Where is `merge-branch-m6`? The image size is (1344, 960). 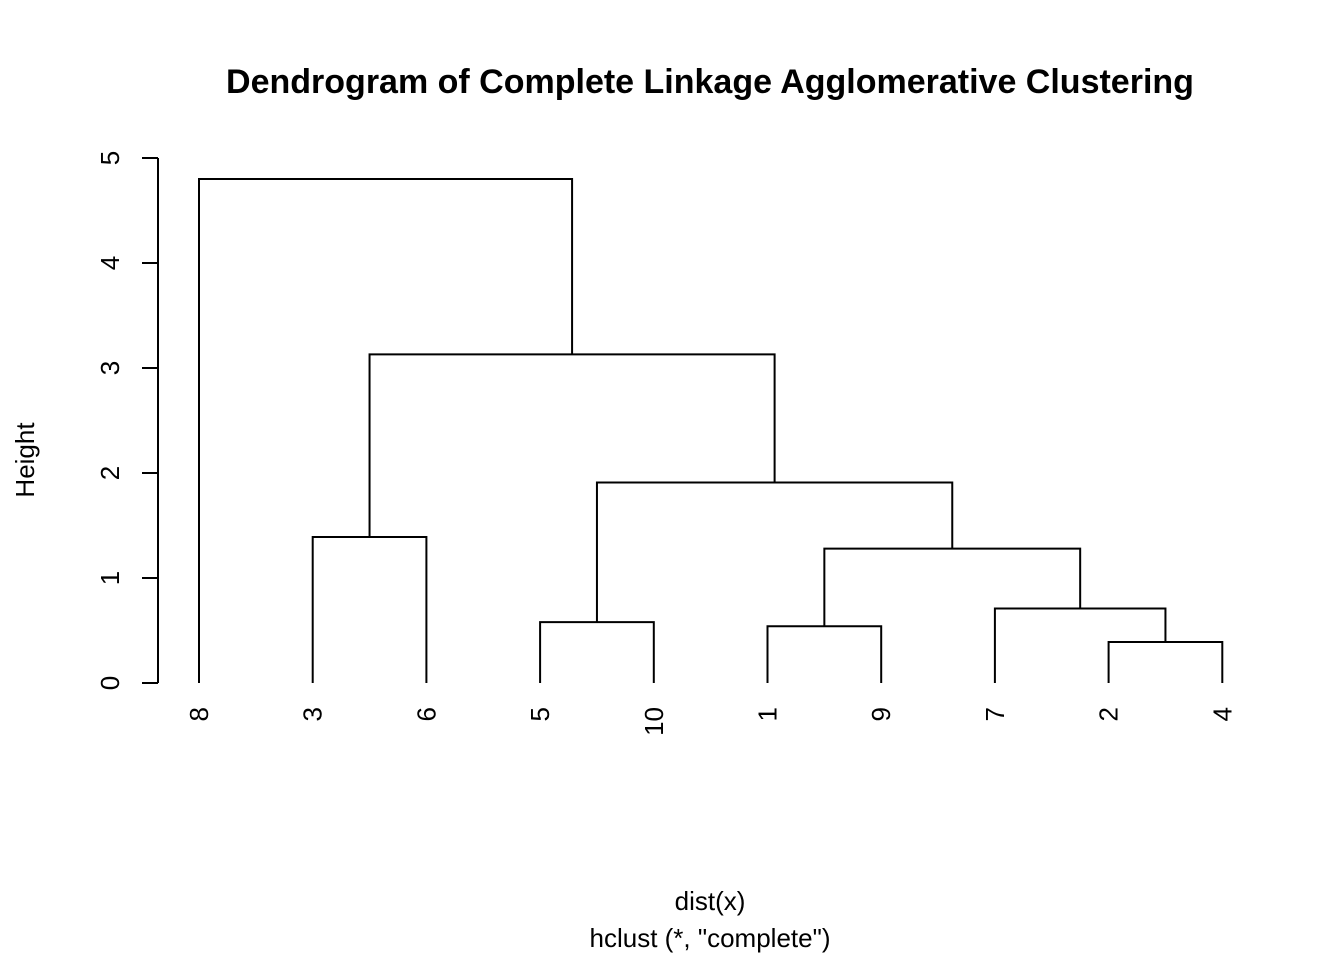 merge-branch-m6 is located at coordinates (369, 609).